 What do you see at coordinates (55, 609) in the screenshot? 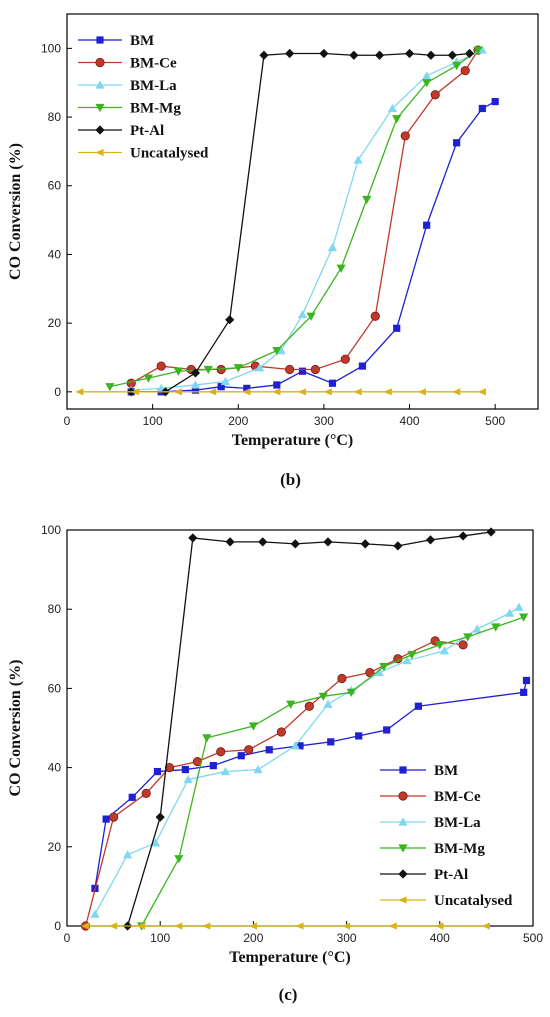
I see `y-tick-label: 80` at bounding box center [55, 609].